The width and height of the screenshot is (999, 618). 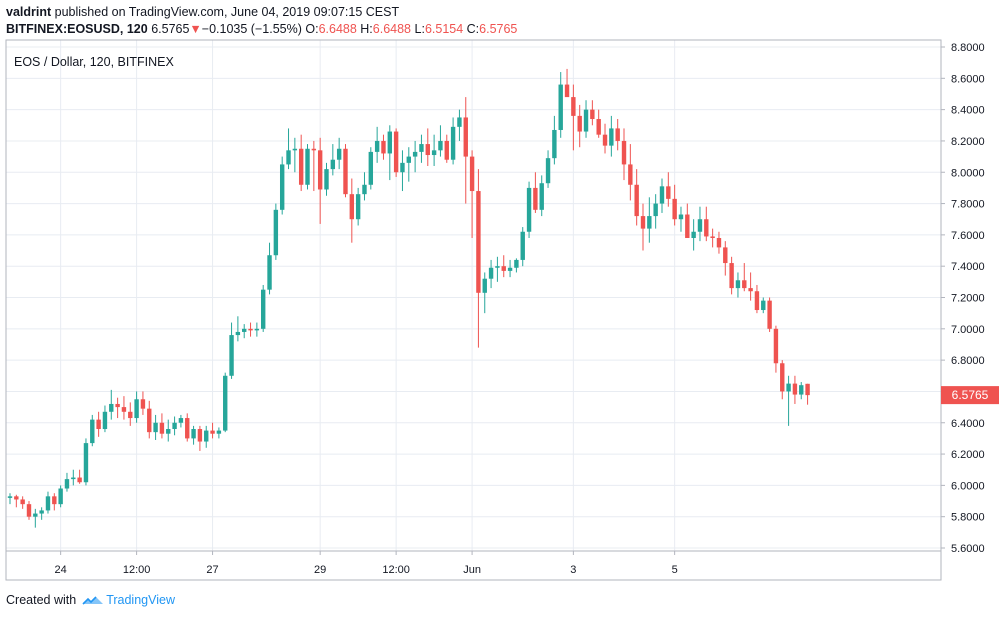 I want to click on time-tick-label: 27, so click(x=212, y=570).